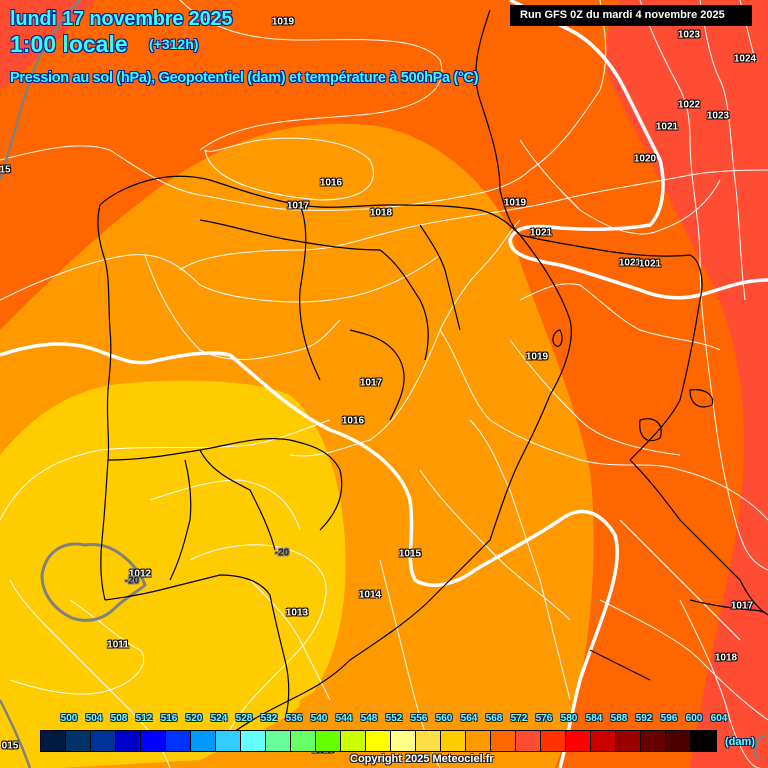 This screenshot has width=768, height=768. What do you see at coordinates (694, 718) in the screenshot?
I see `legend-value: 600` at bounding box center [694, 718].